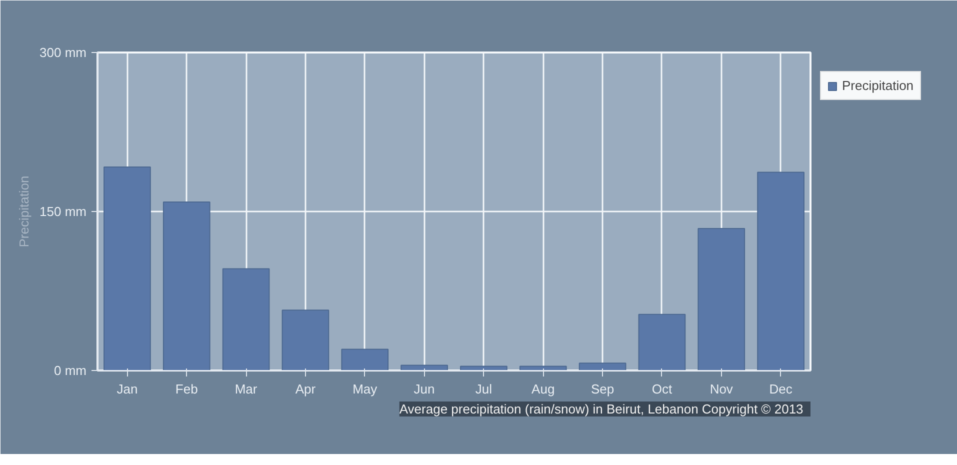 This screenshot has height=465, width=957. Describe the element at coordinates (63, 52) in the screenshot. I see `y-tick-label: 300 mm` at that location.